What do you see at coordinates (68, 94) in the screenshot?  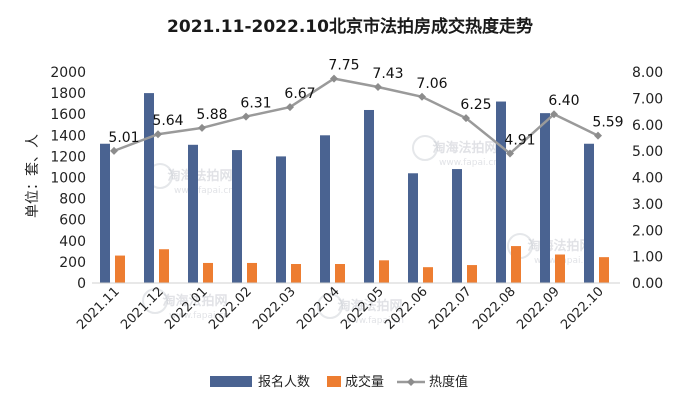 I see `y-tick-label: 1800` at bounding box center [68, 94].